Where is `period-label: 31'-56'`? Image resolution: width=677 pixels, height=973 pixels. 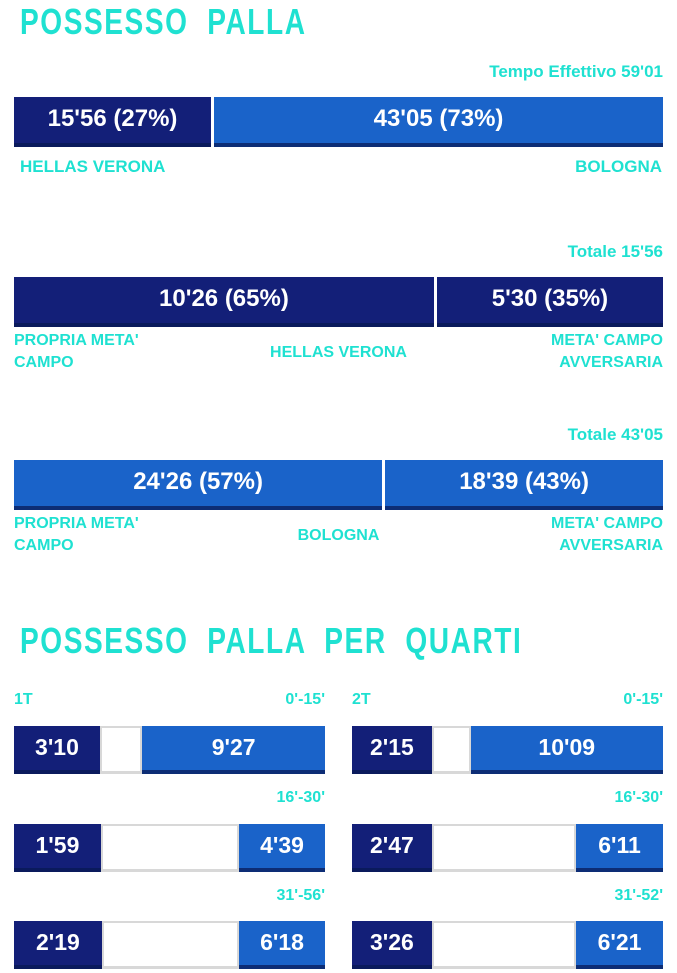
period-label: 31'-56' is located at coordinates (300, 895).